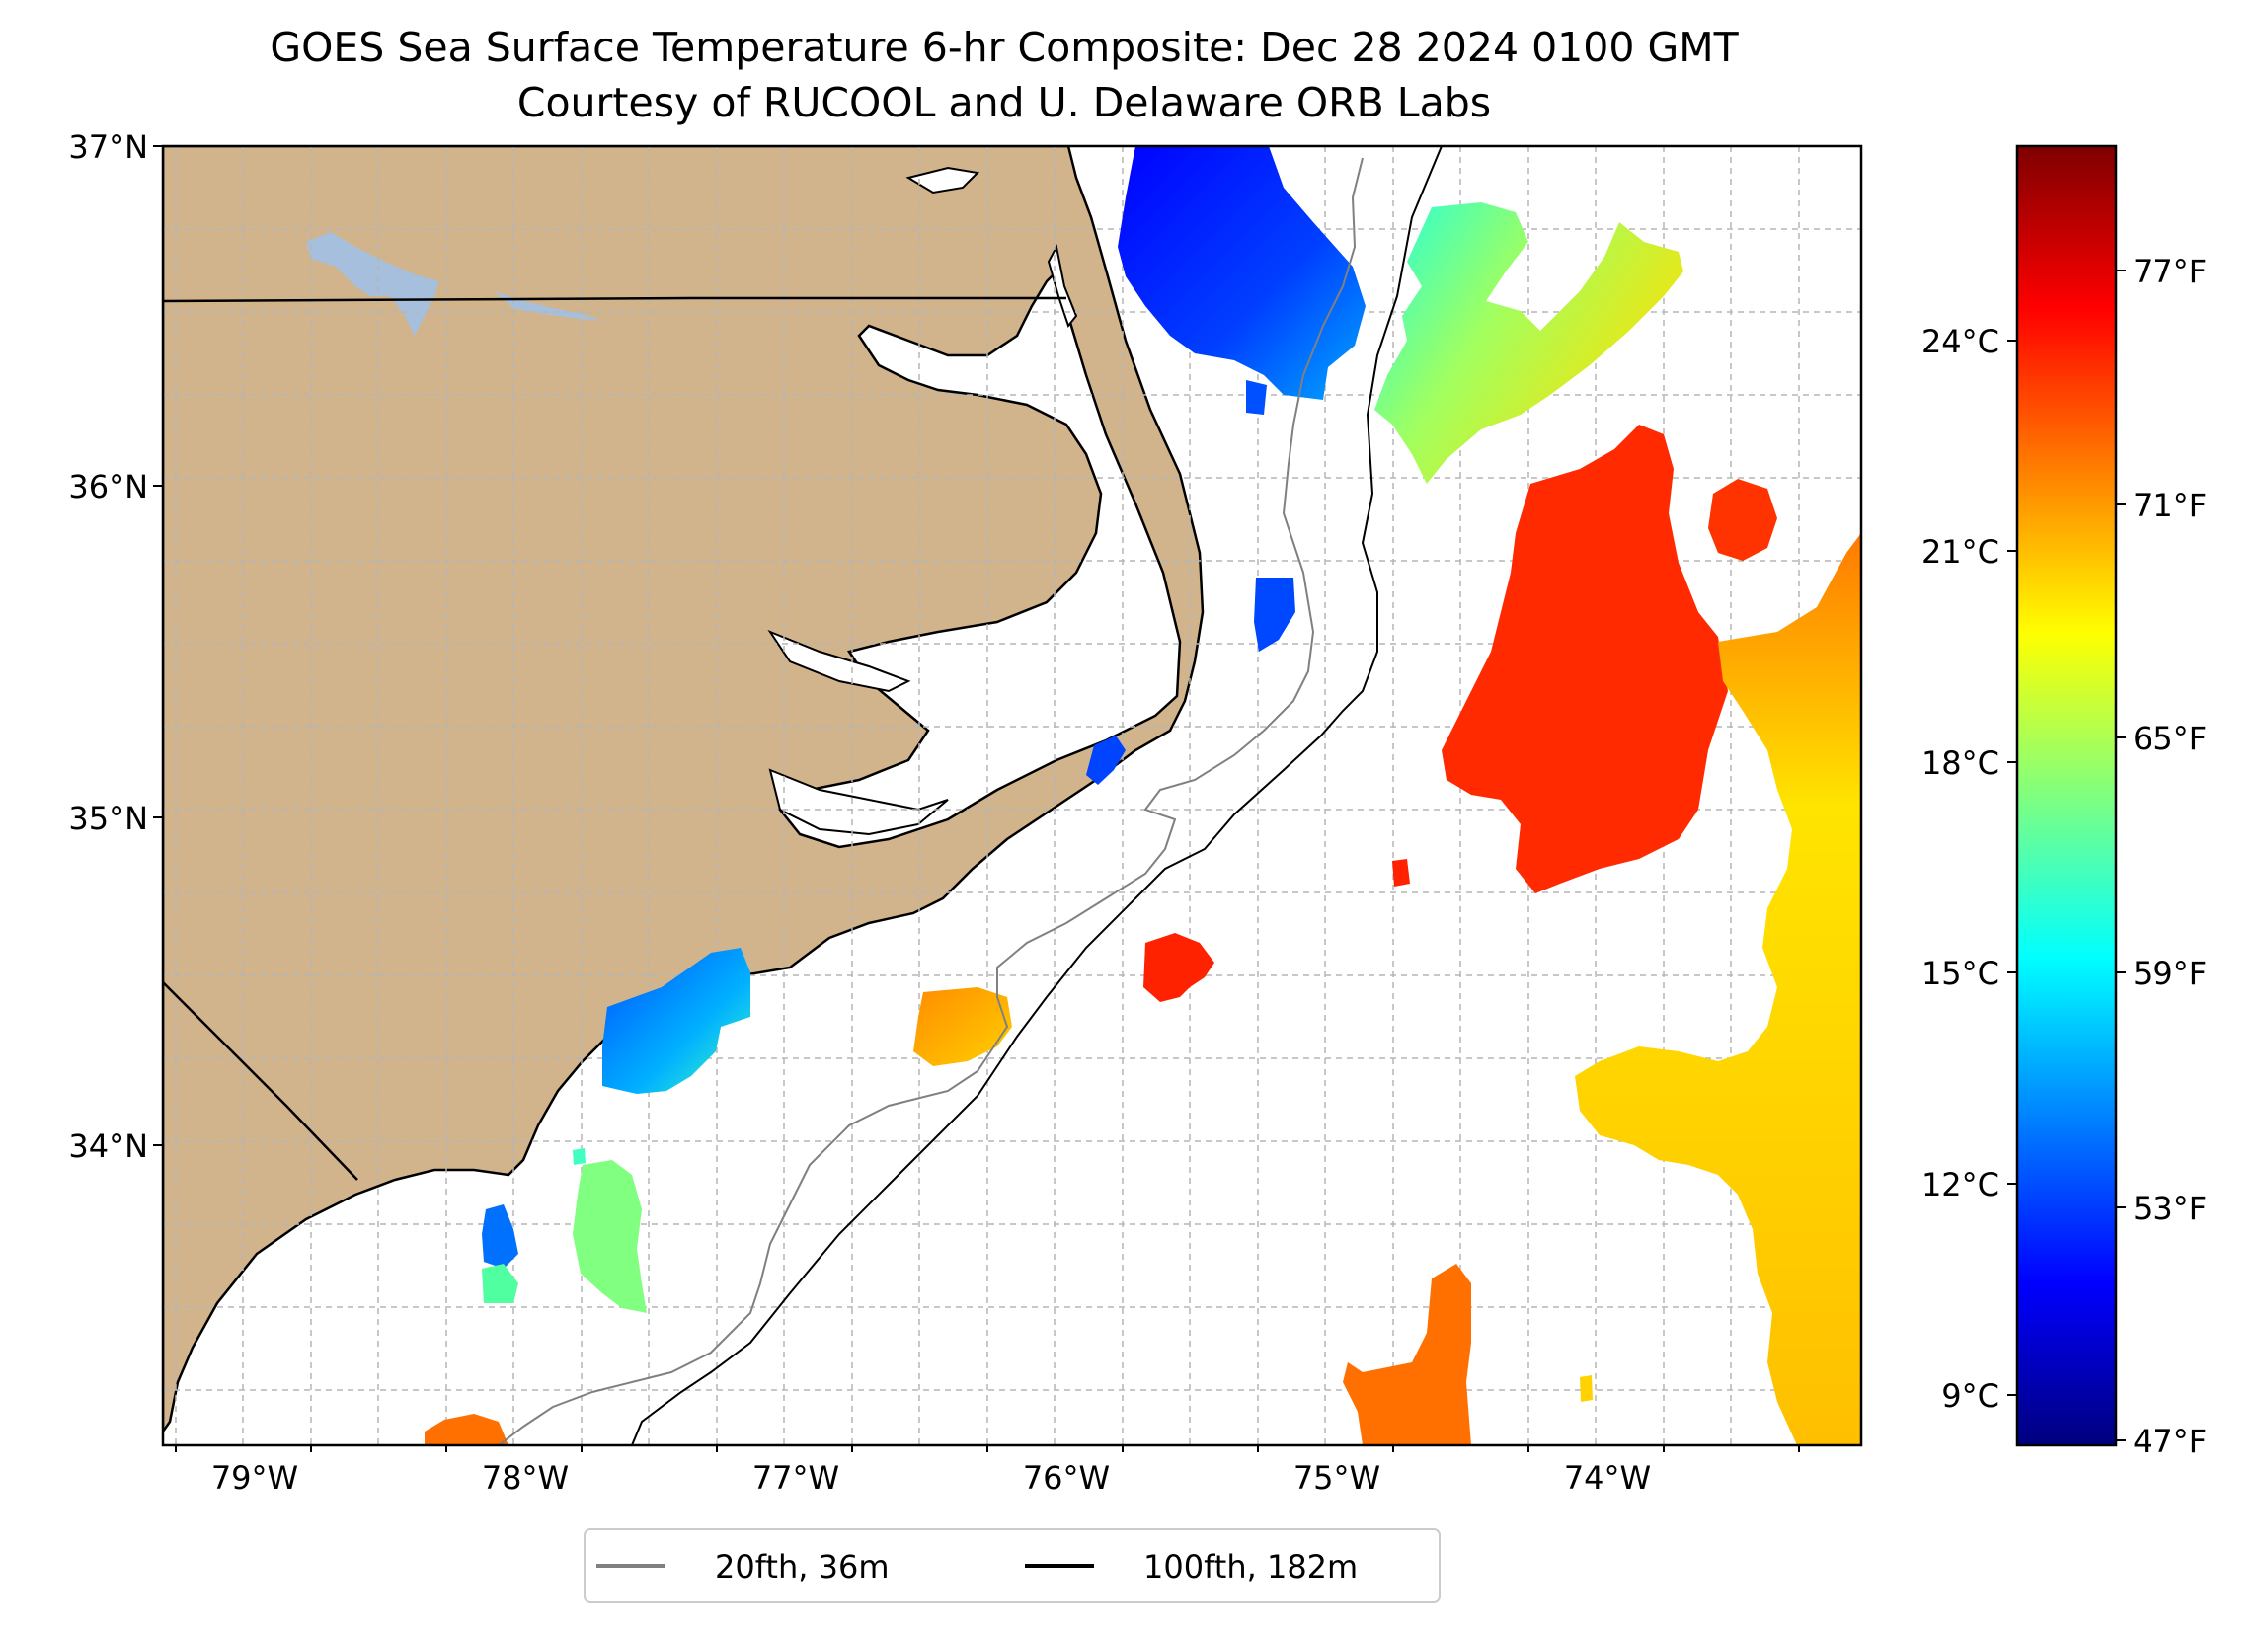  I want to click on colorbar-gradient, so click(2066, 795).